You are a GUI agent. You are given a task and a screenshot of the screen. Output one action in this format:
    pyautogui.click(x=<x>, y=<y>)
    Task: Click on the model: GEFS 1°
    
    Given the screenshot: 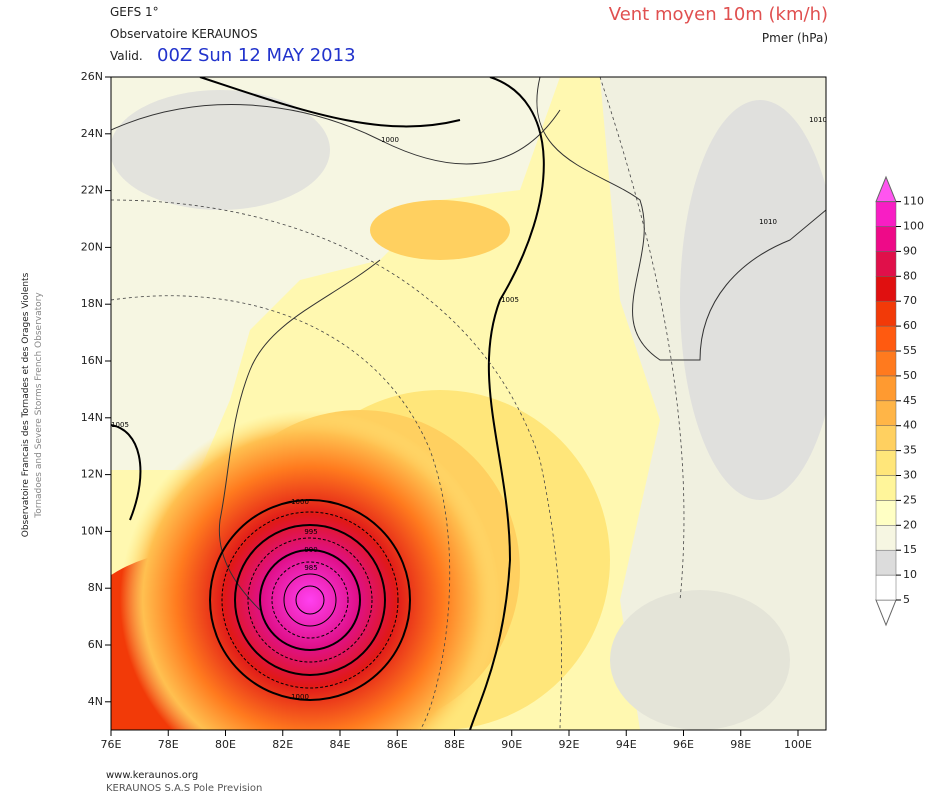 What is the action you would take?
    pyautogui.click(x=134, y=12)
    